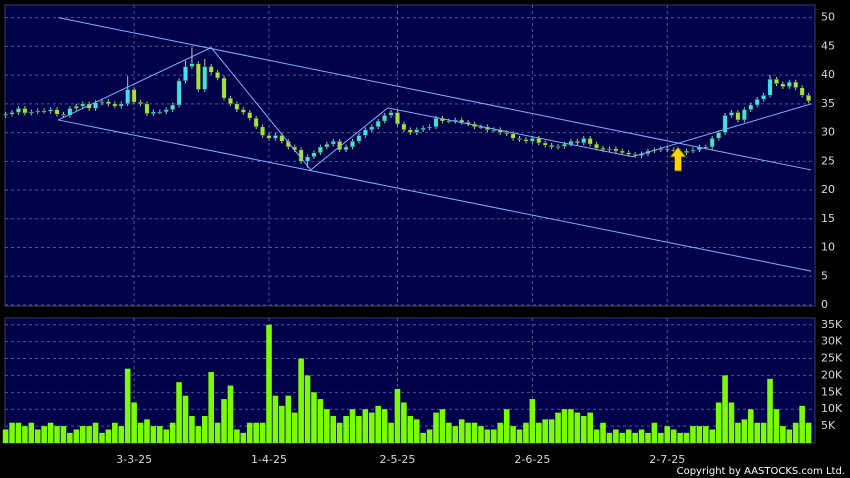 This screenshot has height=478, width=850. What do you see at coordinates (667, 459) in the screenshot?
I see `x-tick-label: 2-7-25` at bounding box center [667, 459].